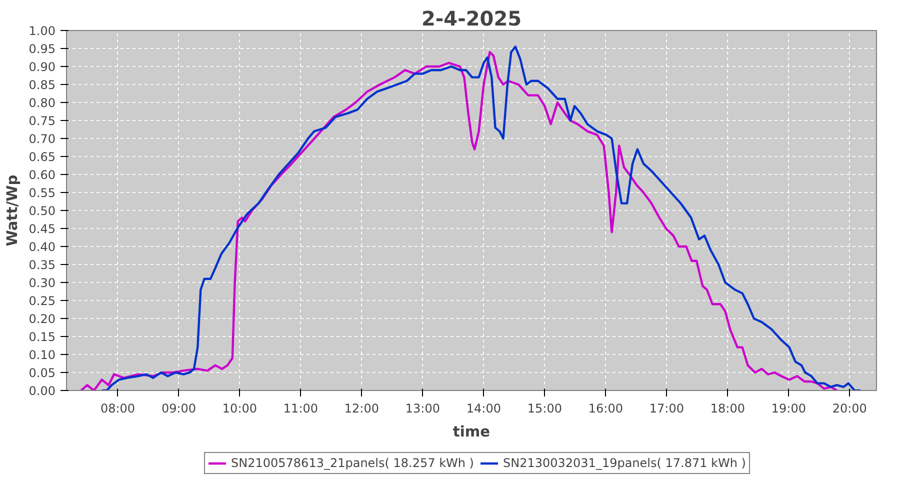 The height and width of the screenshot is (500, 900). I want to click on y-tick-label: 0.40, so click(42, 247).